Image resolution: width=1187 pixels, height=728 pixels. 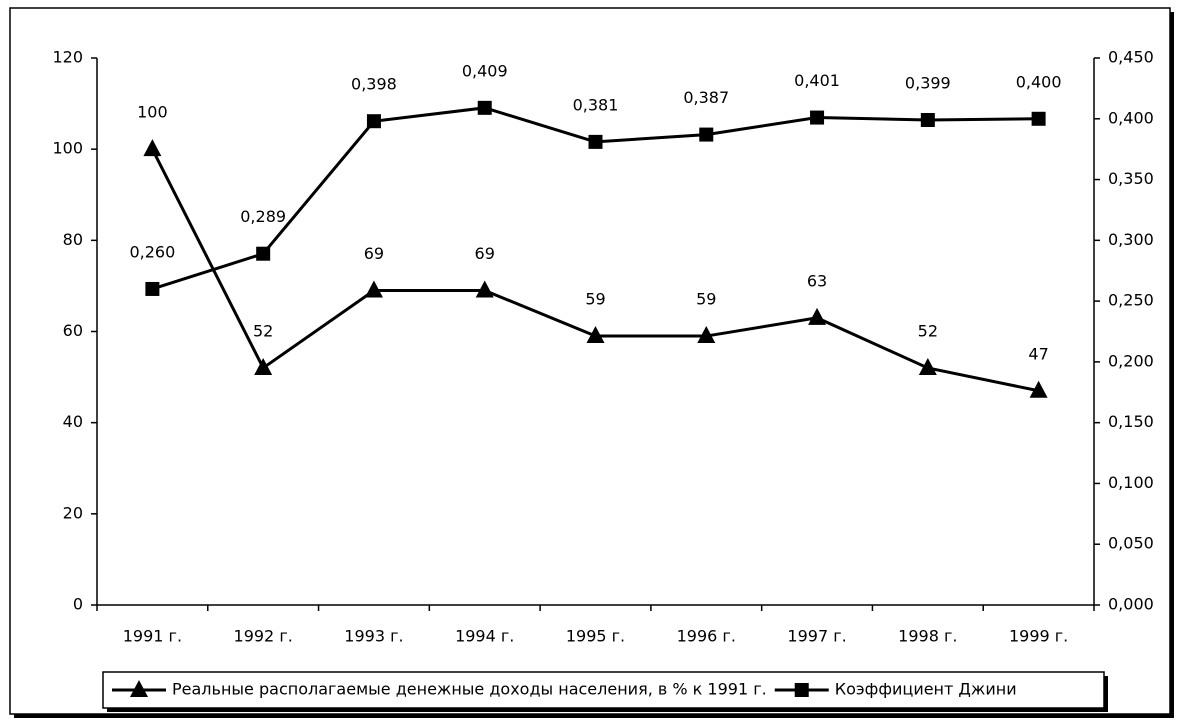 I want to click on x-tick-label: 1994 г., so click(x=484, y=636).